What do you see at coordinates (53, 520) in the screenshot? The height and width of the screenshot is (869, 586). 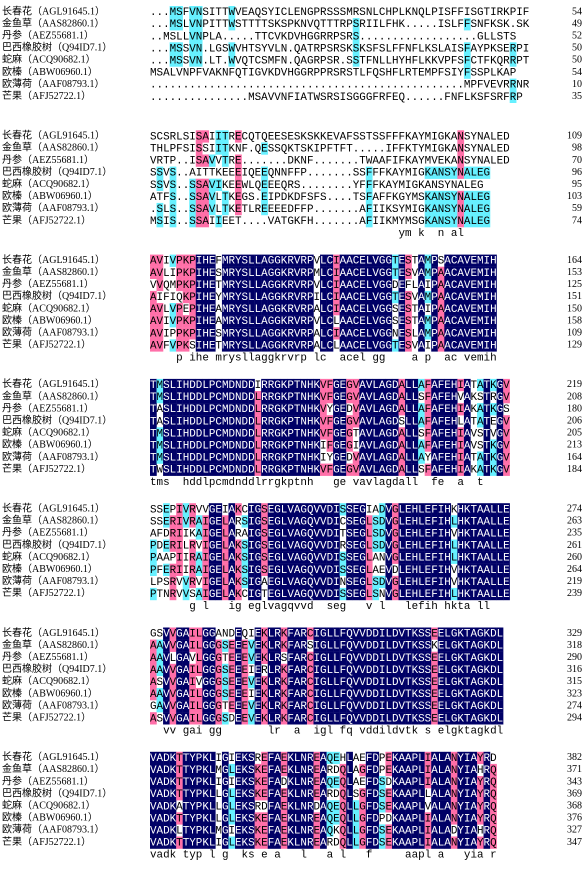 I see `species-label: 金鱼草（AAS82860.1）` at bounding box center [53, 520].